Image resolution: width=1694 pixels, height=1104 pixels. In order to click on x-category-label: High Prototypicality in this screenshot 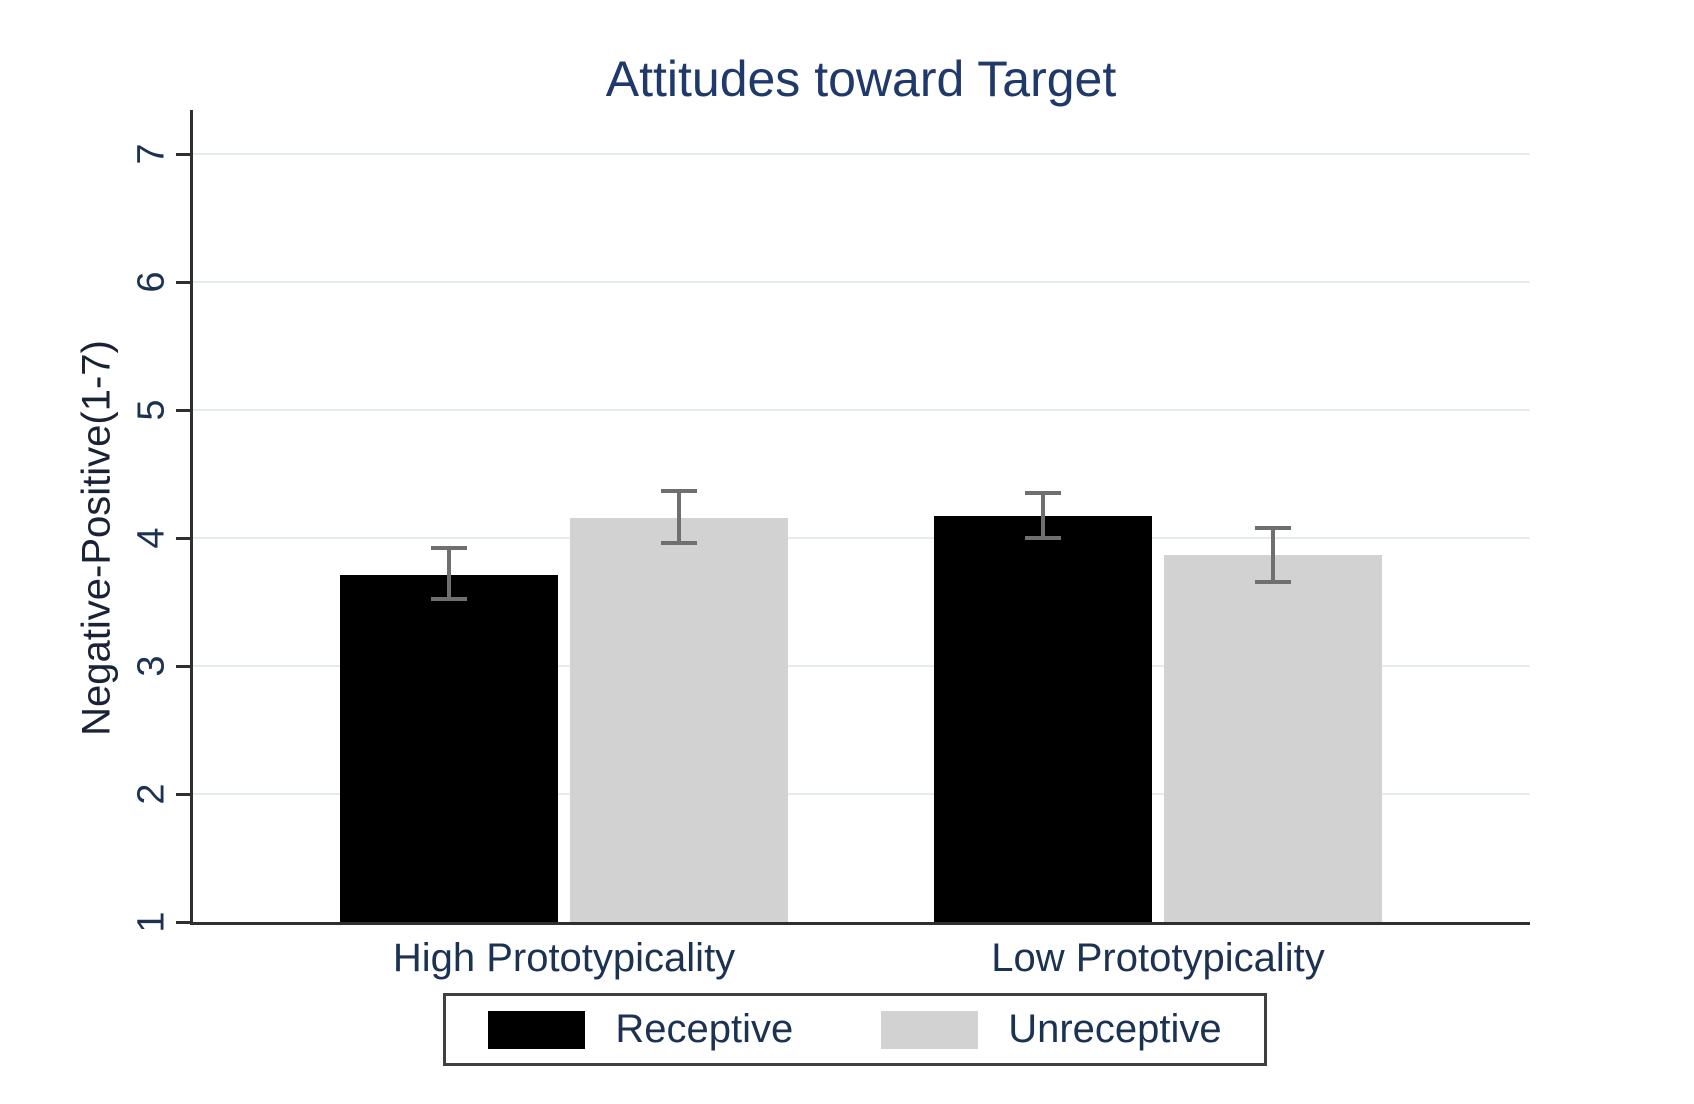, I will do `click(564, 958)`.